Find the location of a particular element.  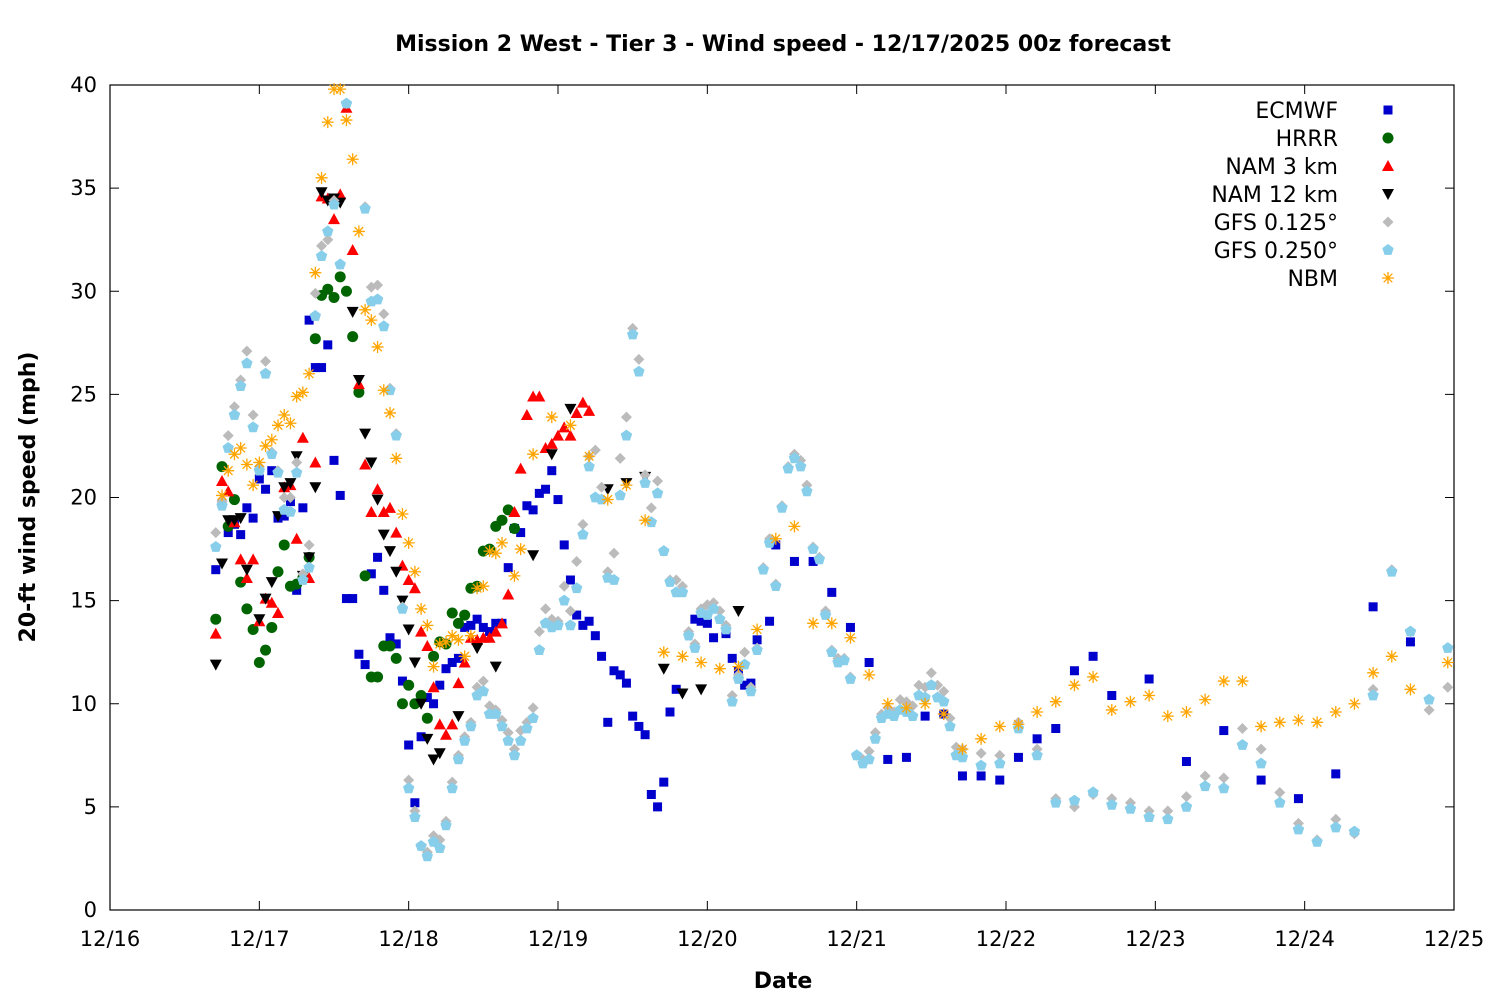

y-tick-label: 20 is located at coordinates (83, 498).